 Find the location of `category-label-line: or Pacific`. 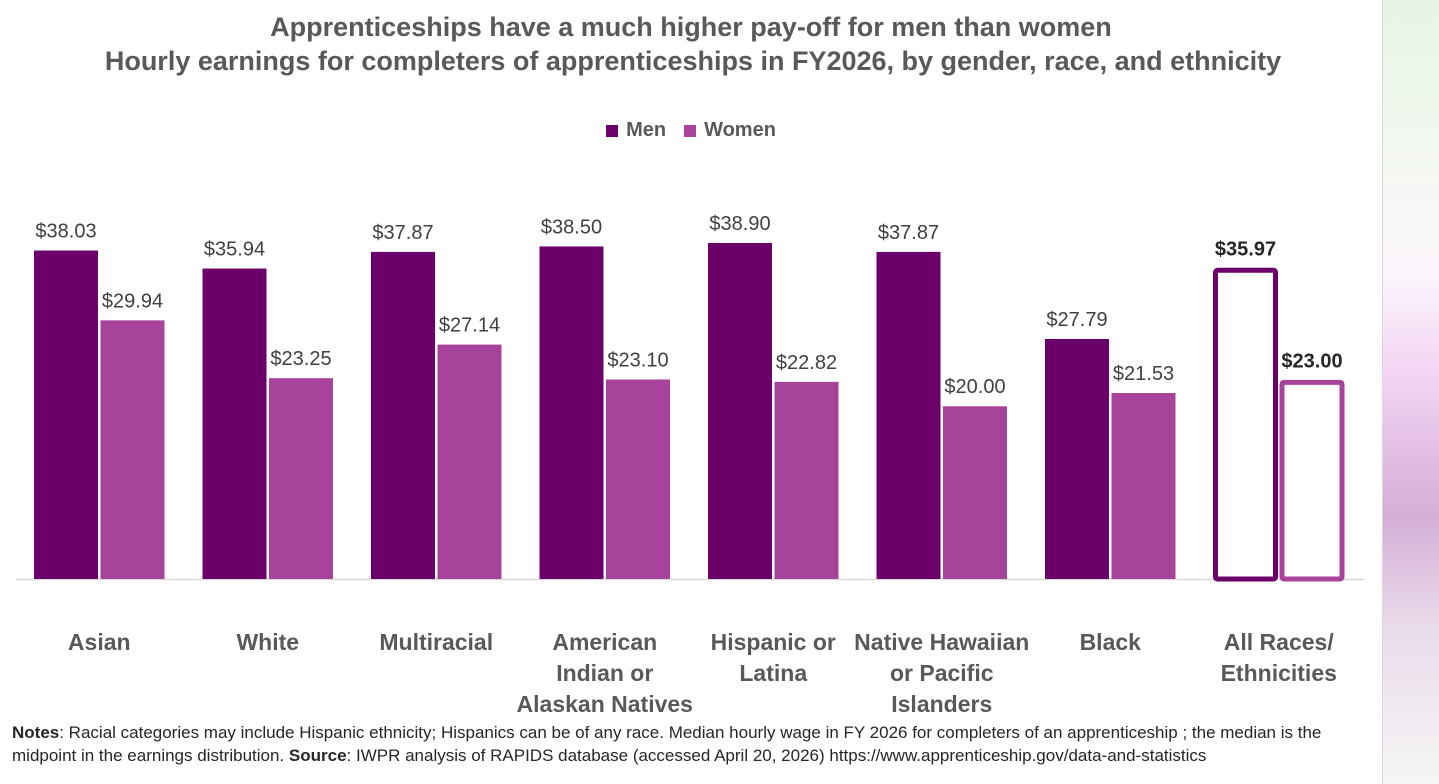

category-label-line: or Pacific is located at coordinates (942, 673).